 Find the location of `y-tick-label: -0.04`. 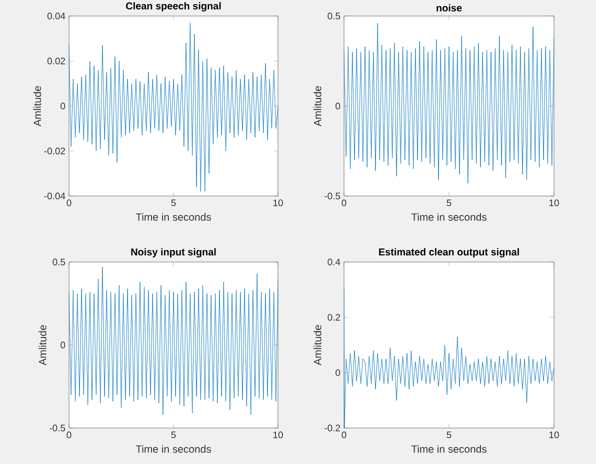

y-tick-label: -0.04 is located at coordinates (55, 196).